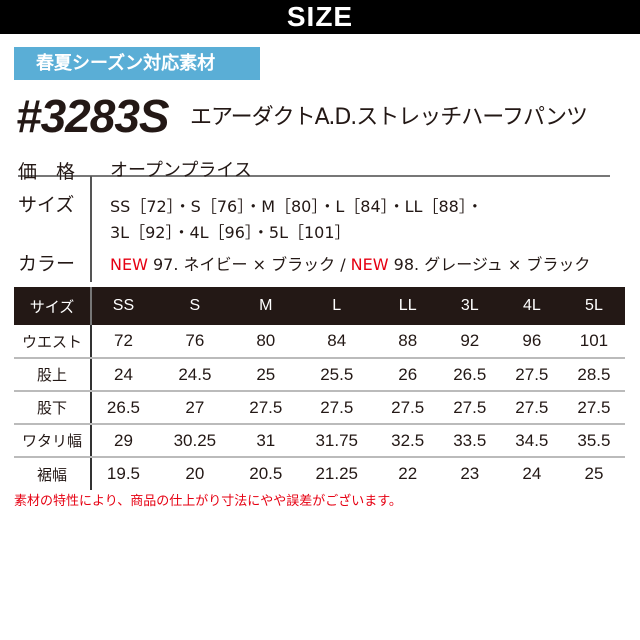 This screenshot has height=640, width=640. I want to click on sizes-line1: SS［72］・S［76］・M［80］・L［84］・LL［88］・, so click(296, 206).